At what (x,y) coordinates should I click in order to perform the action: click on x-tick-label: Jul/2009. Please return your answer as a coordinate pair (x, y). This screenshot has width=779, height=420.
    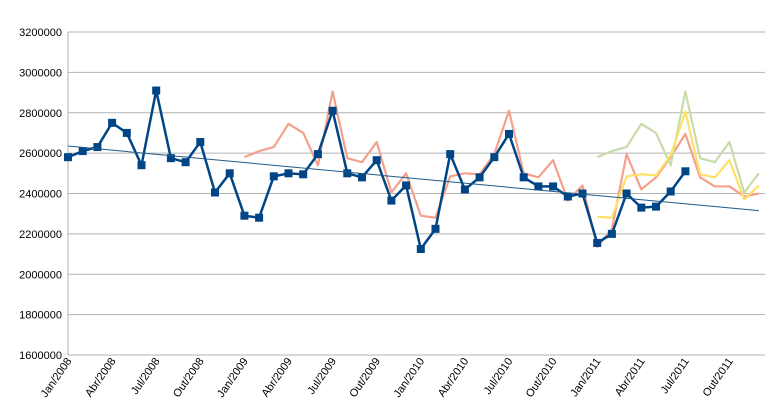
    Looking at the image, I should click on (322, 376).